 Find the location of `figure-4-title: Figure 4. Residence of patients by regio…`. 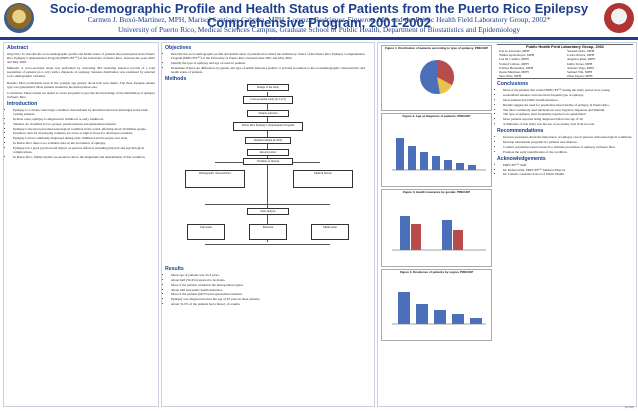

figure-4-title: Figure 4. Residence of patients by regio… is located at coordinates (436, 272).